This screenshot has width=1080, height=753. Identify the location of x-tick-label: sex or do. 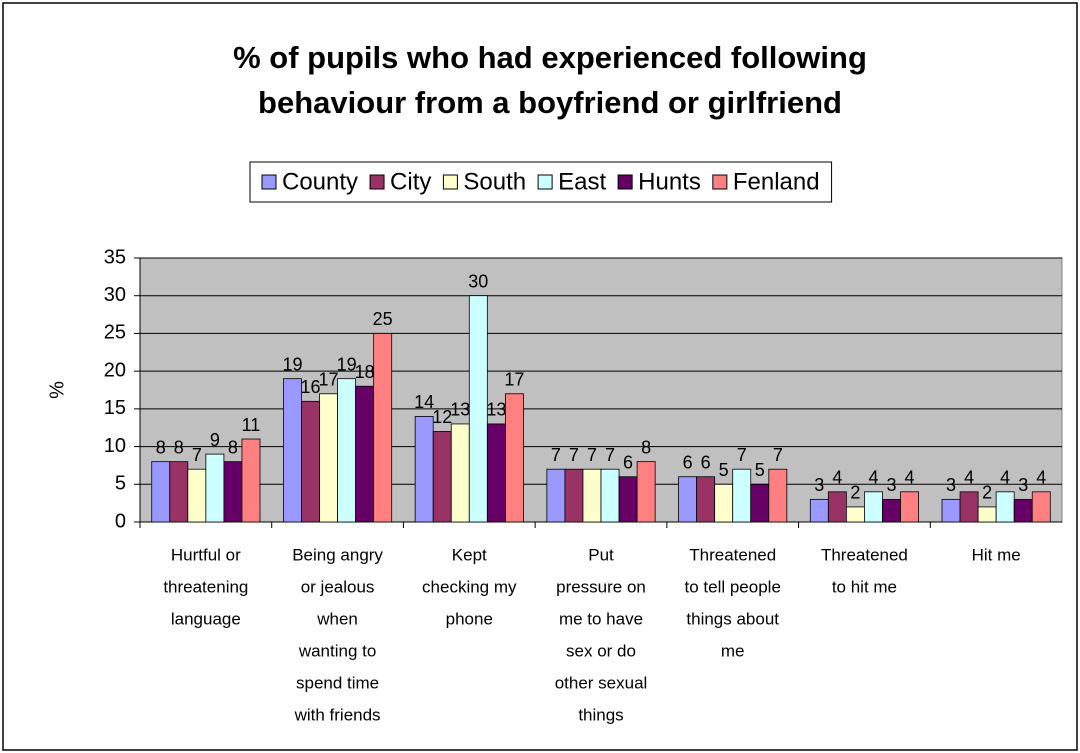
(601, 650).